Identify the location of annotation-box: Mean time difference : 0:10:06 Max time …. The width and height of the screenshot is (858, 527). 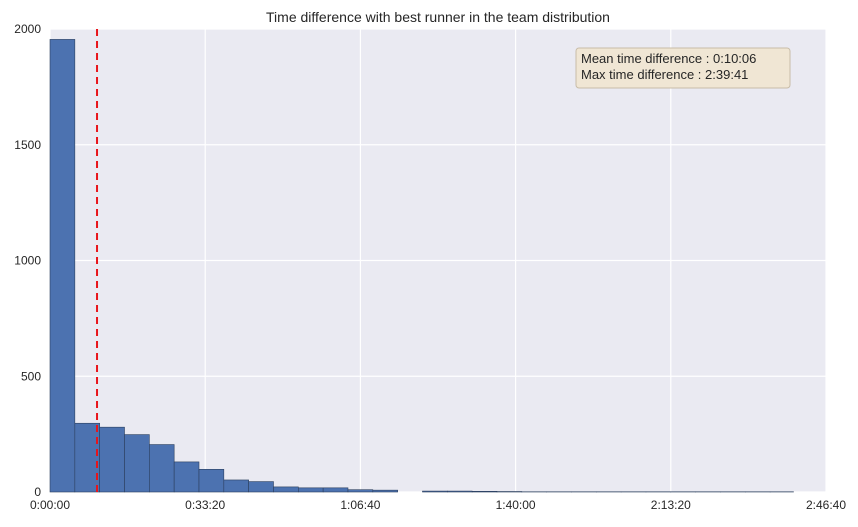
(683, 68).